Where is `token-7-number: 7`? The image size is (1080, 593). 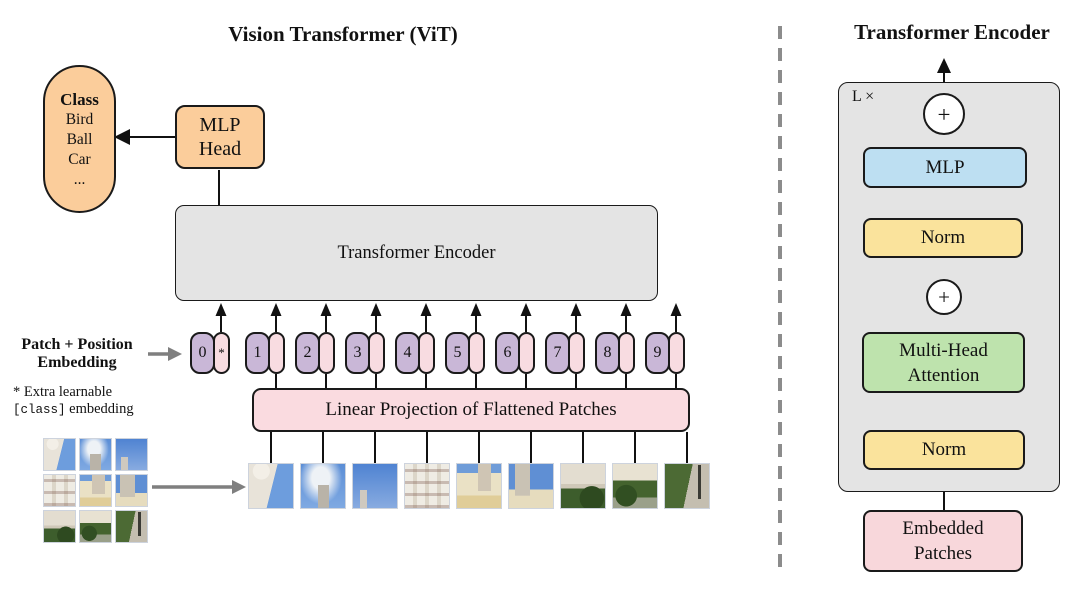
token-7-number: 7 is located at coordinates (557, 353).